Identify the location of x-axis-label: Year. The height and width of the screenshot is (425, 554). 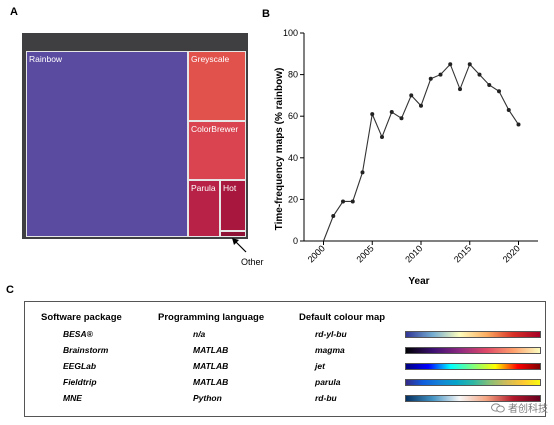
(418, 281).